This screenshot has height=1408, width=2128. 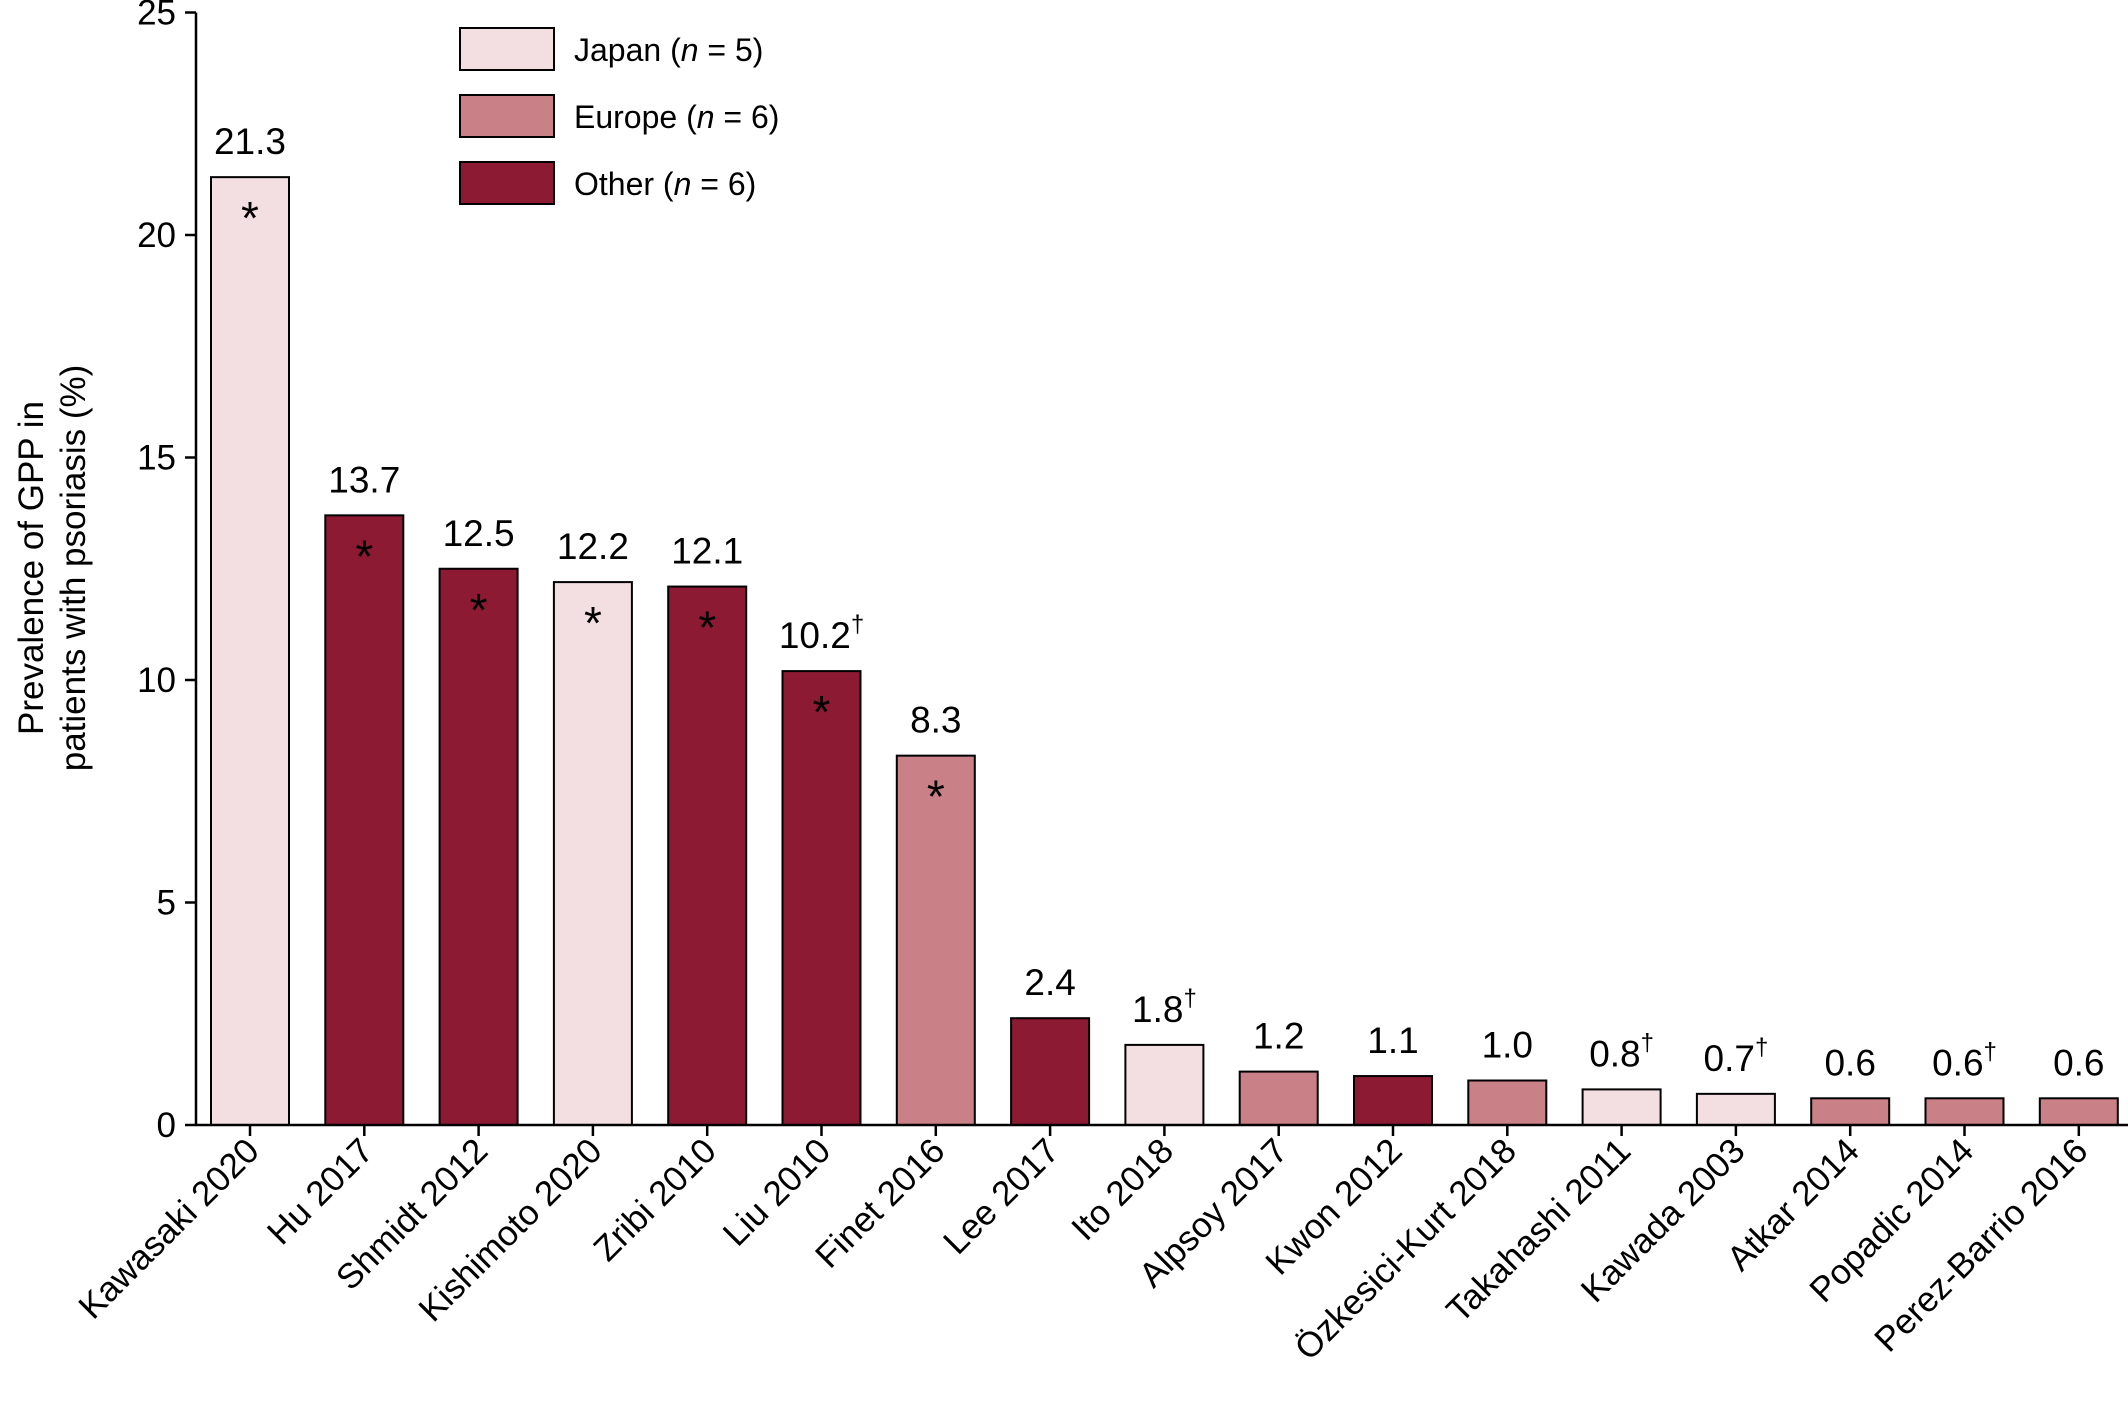 I want to click on y-tick-label: 15, so click(x=156, y=458).